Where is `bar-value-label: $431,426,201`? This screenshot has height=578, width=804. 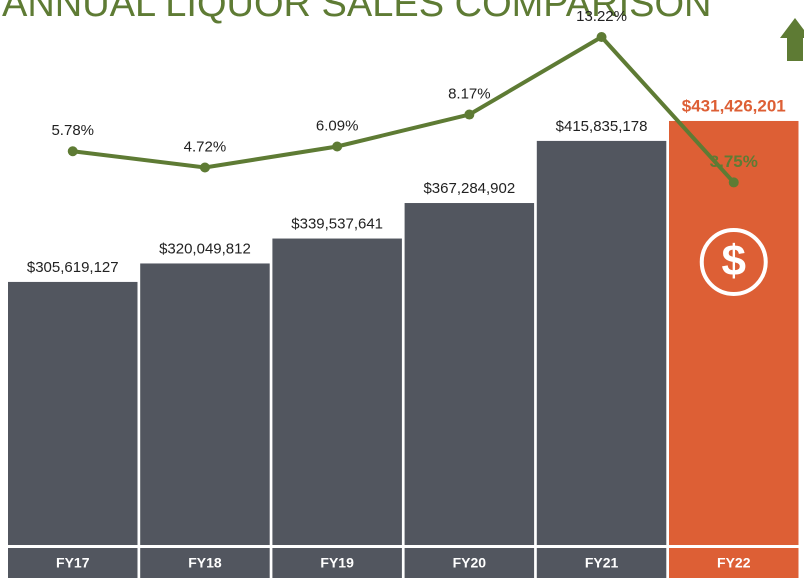 bar-value-label: $431,426,201 is located at coordinates (734, 105).